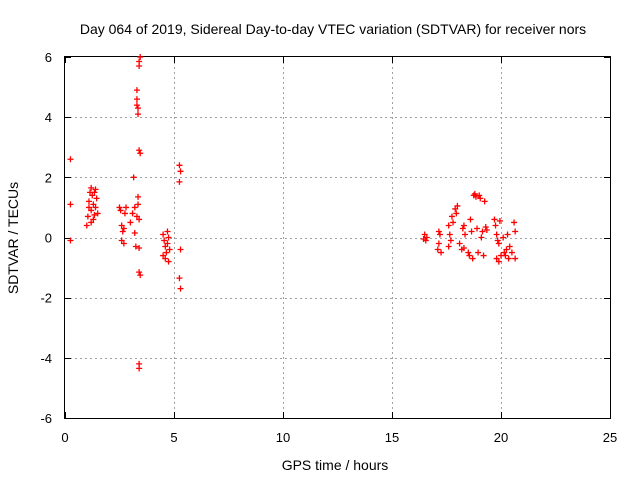  I want to click on x-tick-label: 15, so click(392, 437).